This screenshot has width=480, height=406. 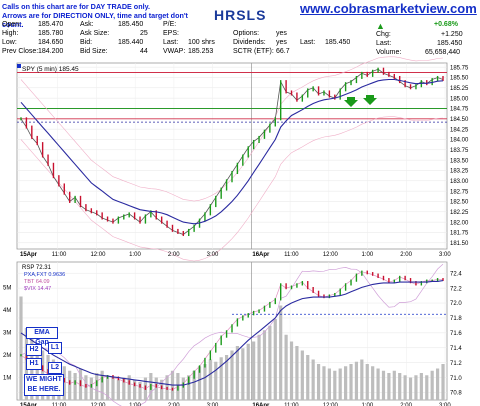 What do you see at coordinates (456, 304) in the screenshot?
I see `y-tick-label: 72.0` at bounding box center [456, 304].